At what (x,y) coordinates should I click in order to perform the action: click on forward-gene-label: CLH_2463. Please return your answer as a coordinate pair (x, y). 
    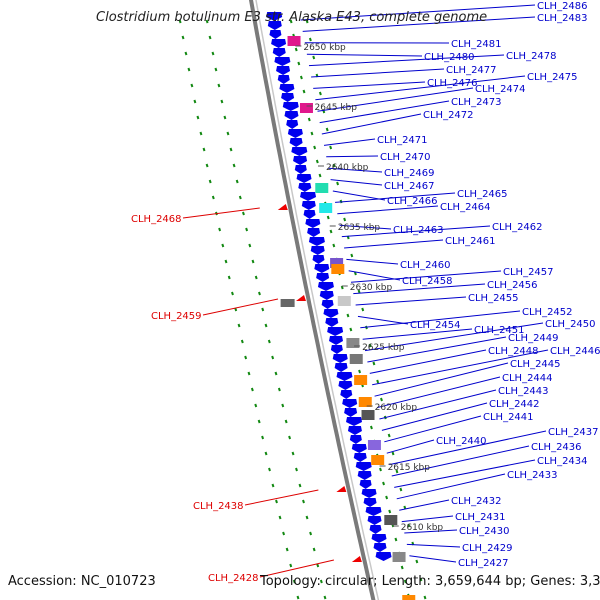
    Looking at the image, I should click on (418, 230).